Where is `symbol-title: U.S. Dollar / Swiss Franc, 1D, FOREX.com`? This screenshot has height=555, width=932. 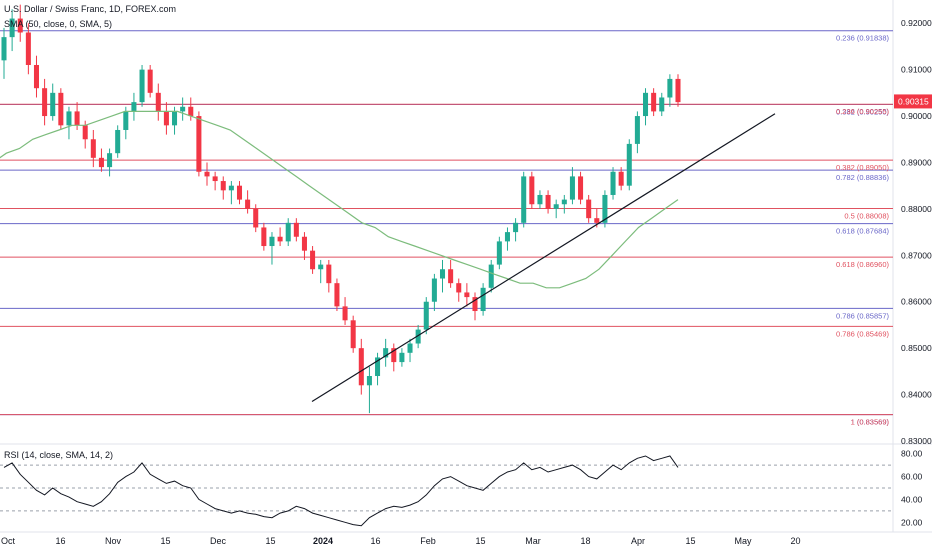 symbol-title: U.S. Dollar / Swiss Franc, 1D, FOREX.com is located at coordinates (90, 9).